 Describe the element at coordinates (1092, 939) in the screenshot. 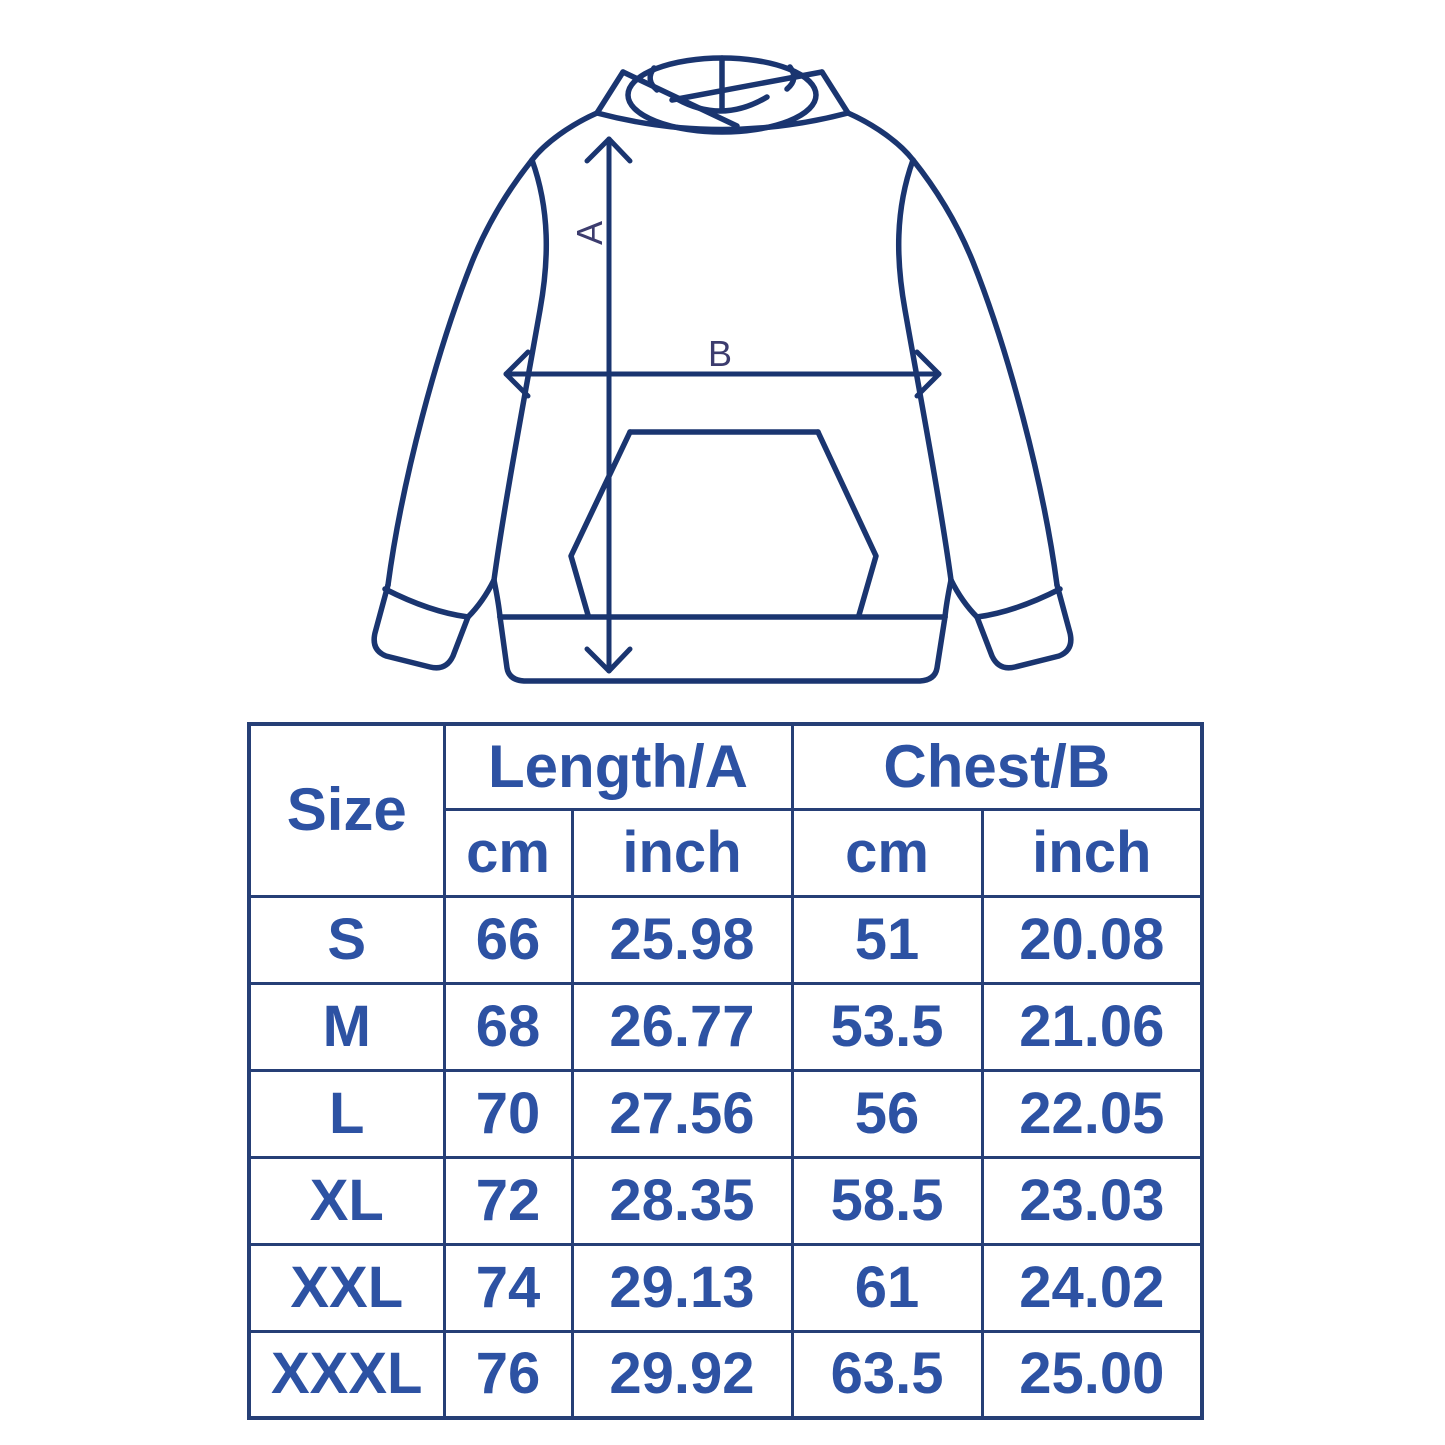

I see `chest-inch: 20.08` at that location.